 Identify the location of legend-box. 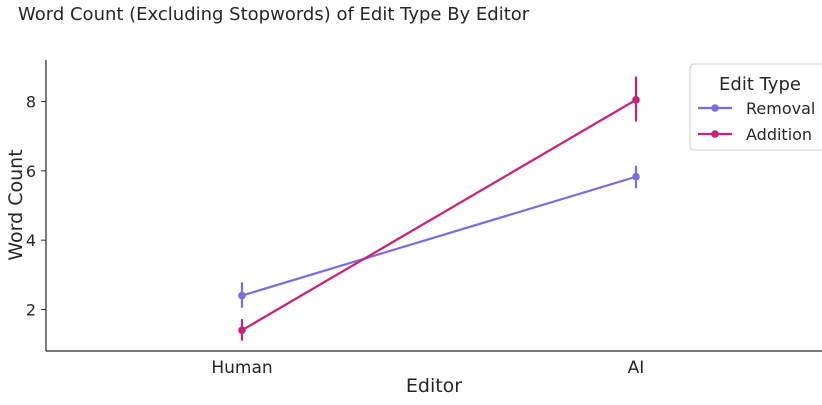
(755, 107).